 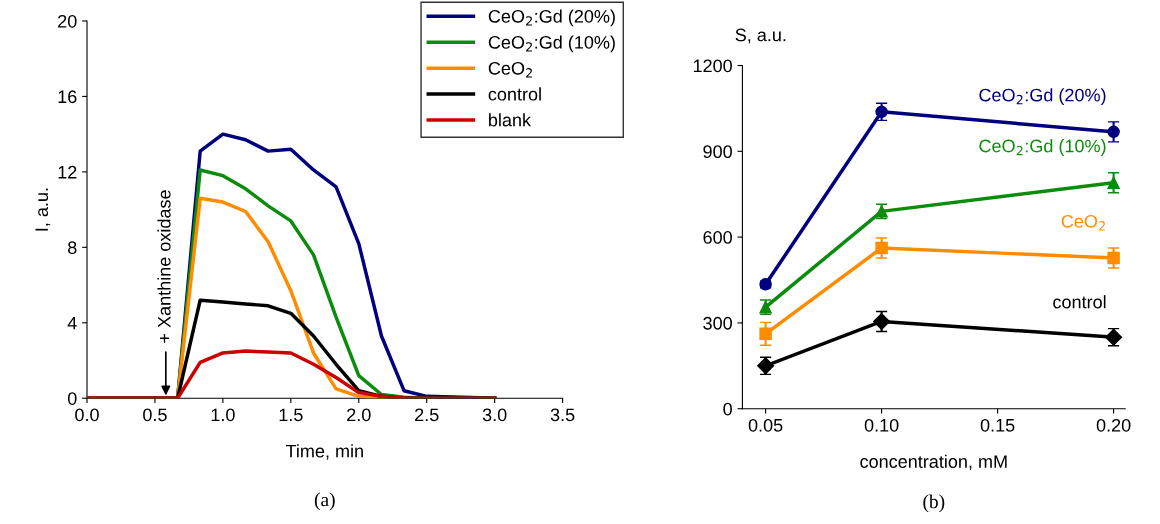 I want to click on x-axis-title: concentration, mM, so click(x=933, y=462).